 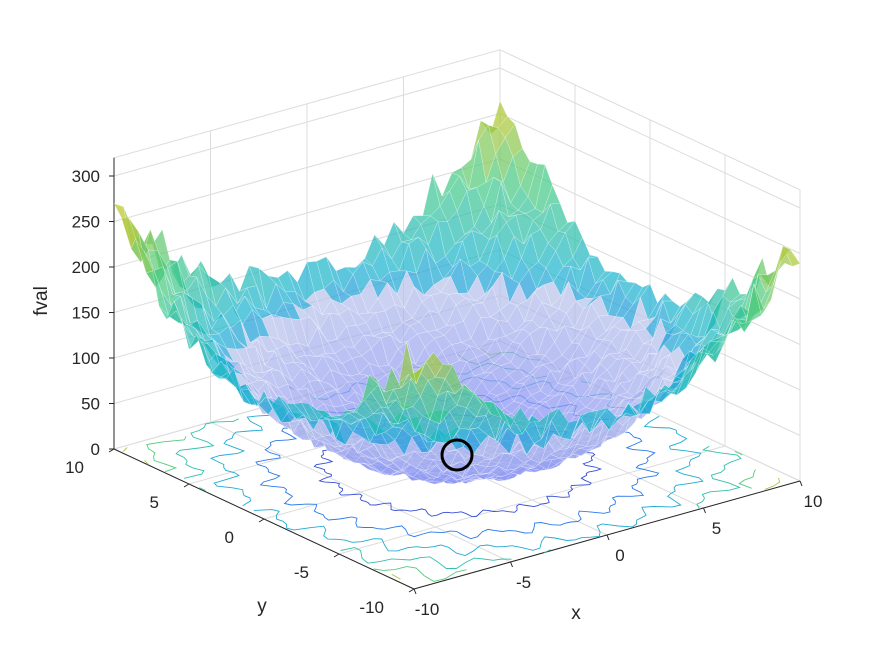 What do you see at coordinates (86, 358) in the screenshot?
I see `z-tick-label: 100` at bounding box center [86, 358].